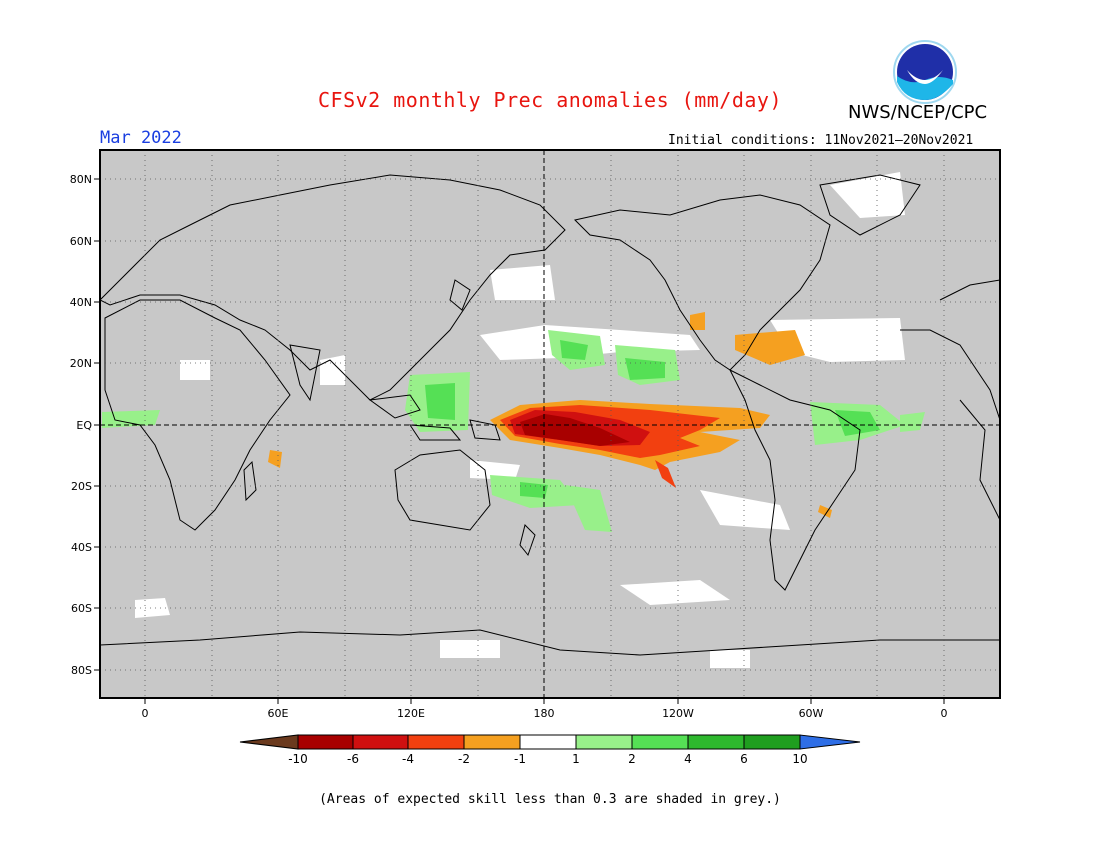 The image size is (1100, 850). Describe the element at coordinates (411, 713) in the screenshot. I see `lon-label-120e: 120E` at that location.